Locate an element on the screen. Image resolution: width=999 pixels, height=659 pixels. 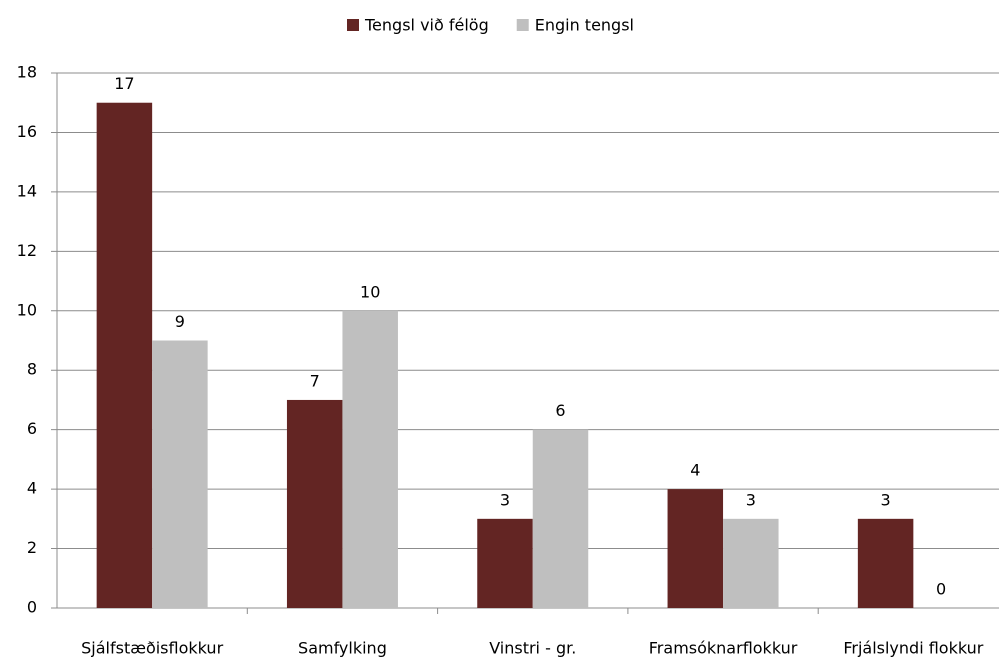
data-label: 7 is located at coordinates (315, 380).